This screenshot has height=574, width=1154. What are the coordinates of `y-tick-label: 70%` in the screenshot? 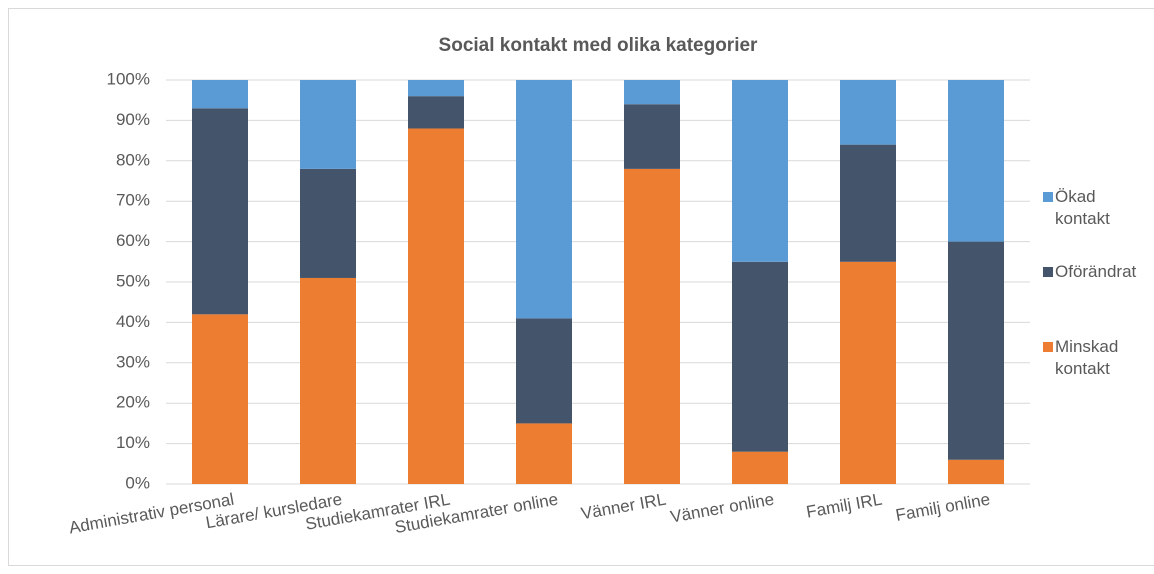 It's located at (133, 200).